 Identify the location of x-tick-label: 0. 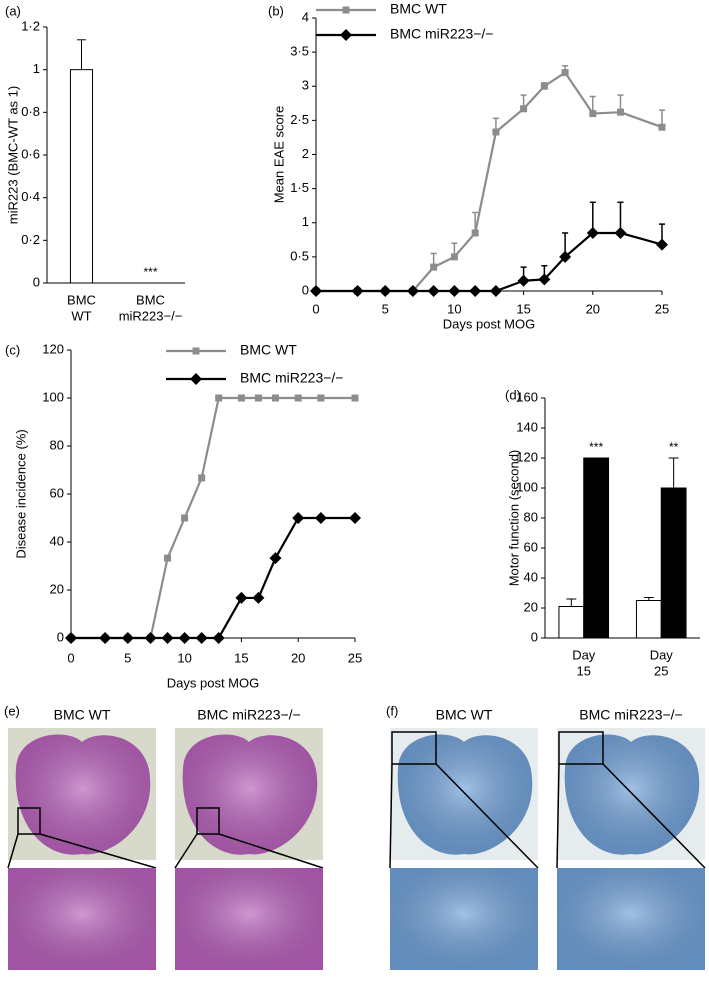
(315, 308).